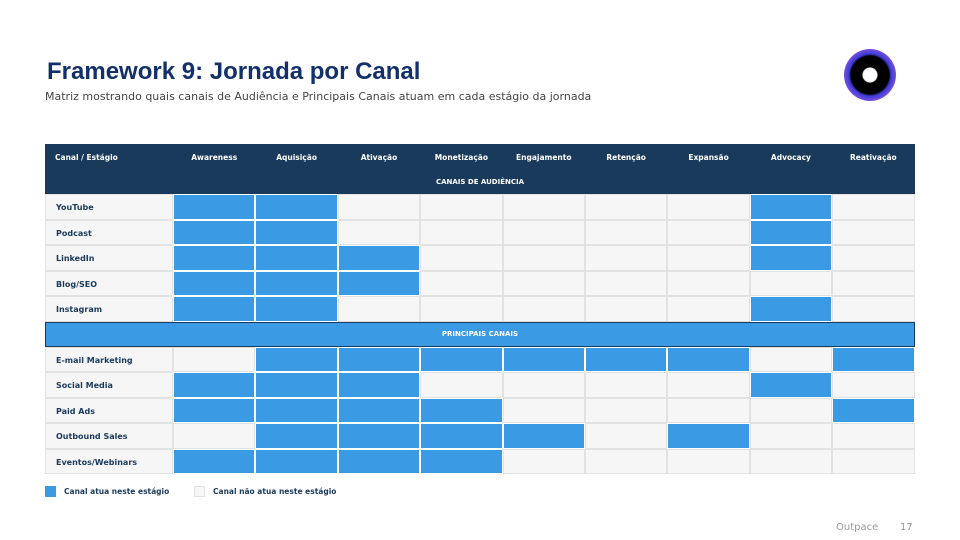  What do you see at coordinates (790, 157) in the screenshot?
I see `stage-header: Advocacy` at bounding box center [790, 157].